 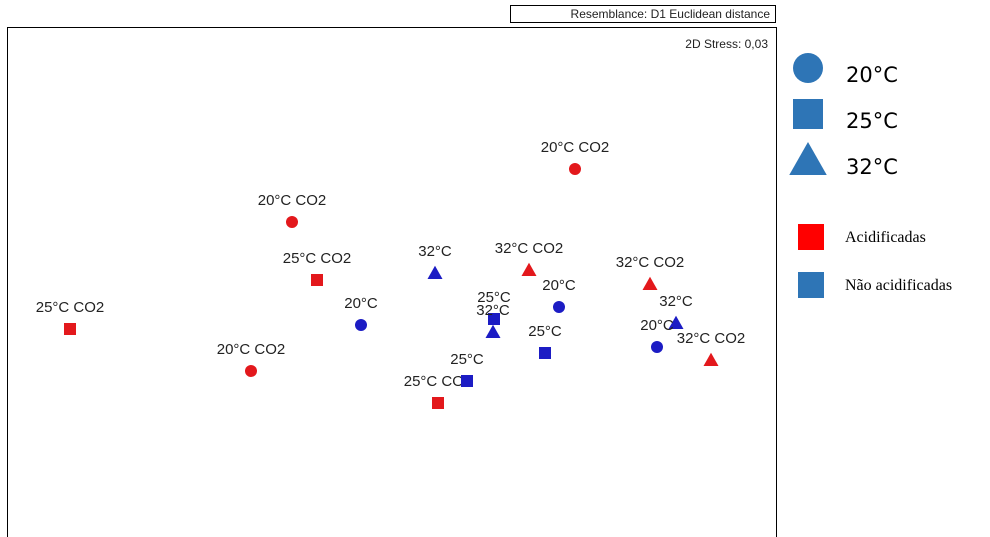 I want to click on legend-label: 32°C, so click(x=872, y=167).